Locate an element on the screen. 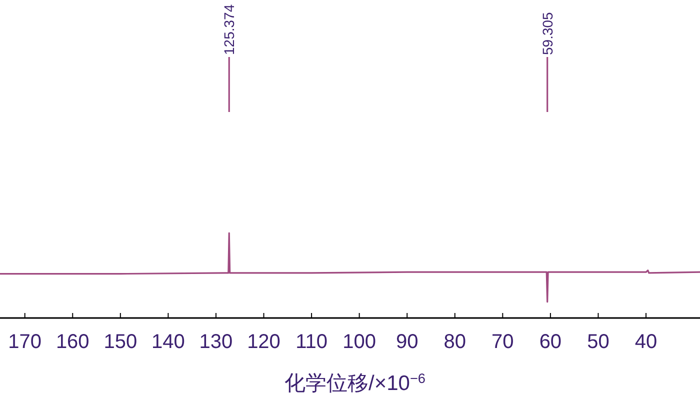  x-tick-label: 50 is located at coordinates (598, 342).